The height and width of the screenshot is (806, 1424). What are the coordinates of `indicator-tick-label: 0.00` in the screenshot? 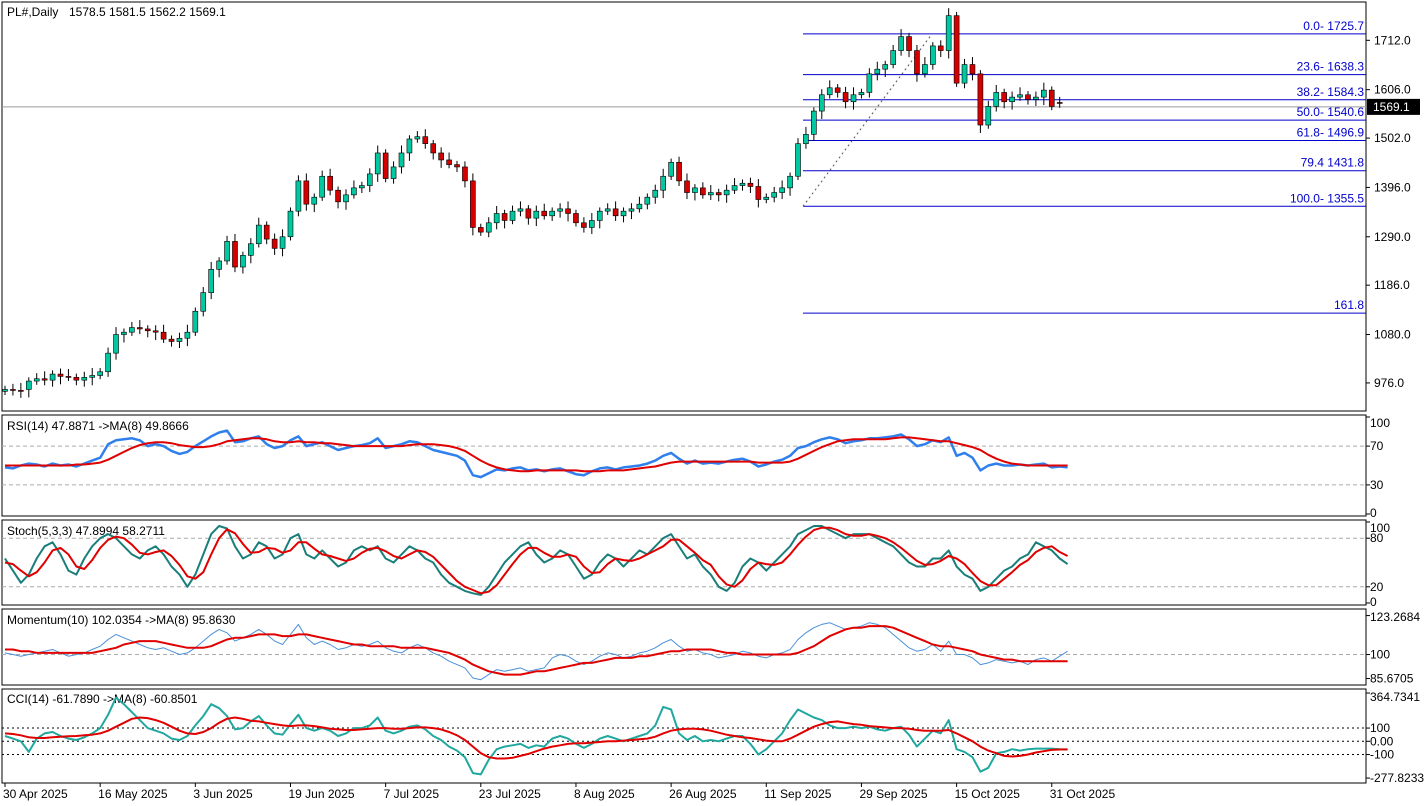 It's located at (1382, 741).